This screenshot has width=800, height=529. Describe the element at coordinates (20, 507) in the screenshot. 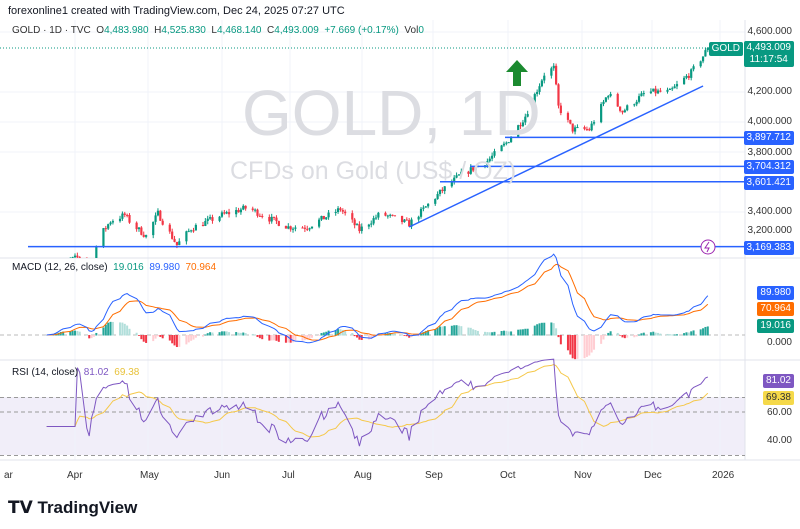

I see `tv-logo-icon: 𝗧𝗩` at that location.